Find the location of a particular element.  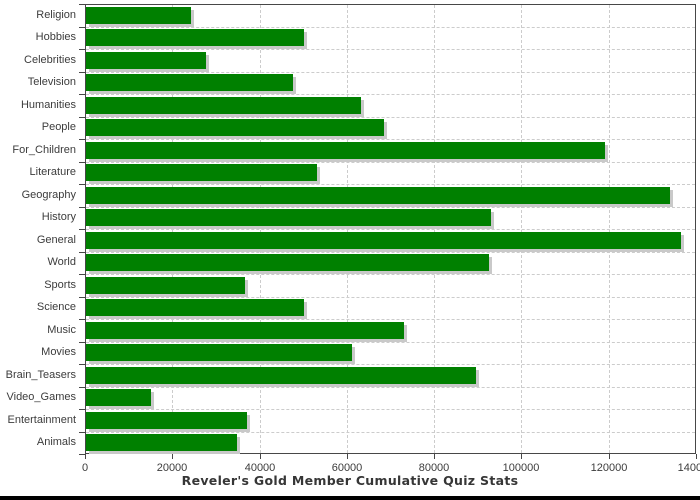

bar-people is located at coordinates (235, 128).